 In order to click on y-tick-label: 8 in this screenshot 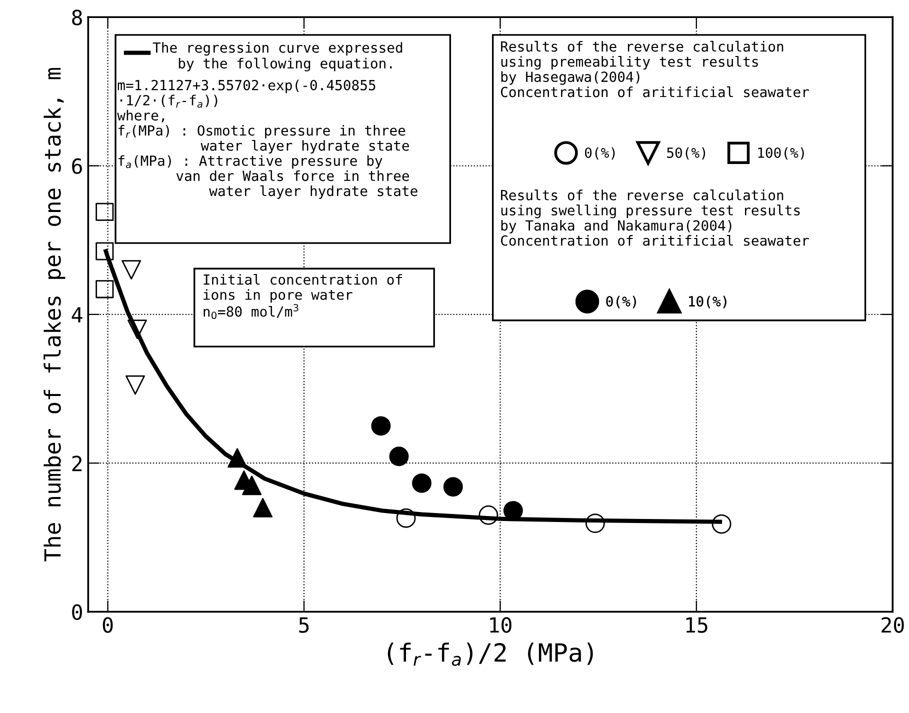, I will do `click(77, 18)`.